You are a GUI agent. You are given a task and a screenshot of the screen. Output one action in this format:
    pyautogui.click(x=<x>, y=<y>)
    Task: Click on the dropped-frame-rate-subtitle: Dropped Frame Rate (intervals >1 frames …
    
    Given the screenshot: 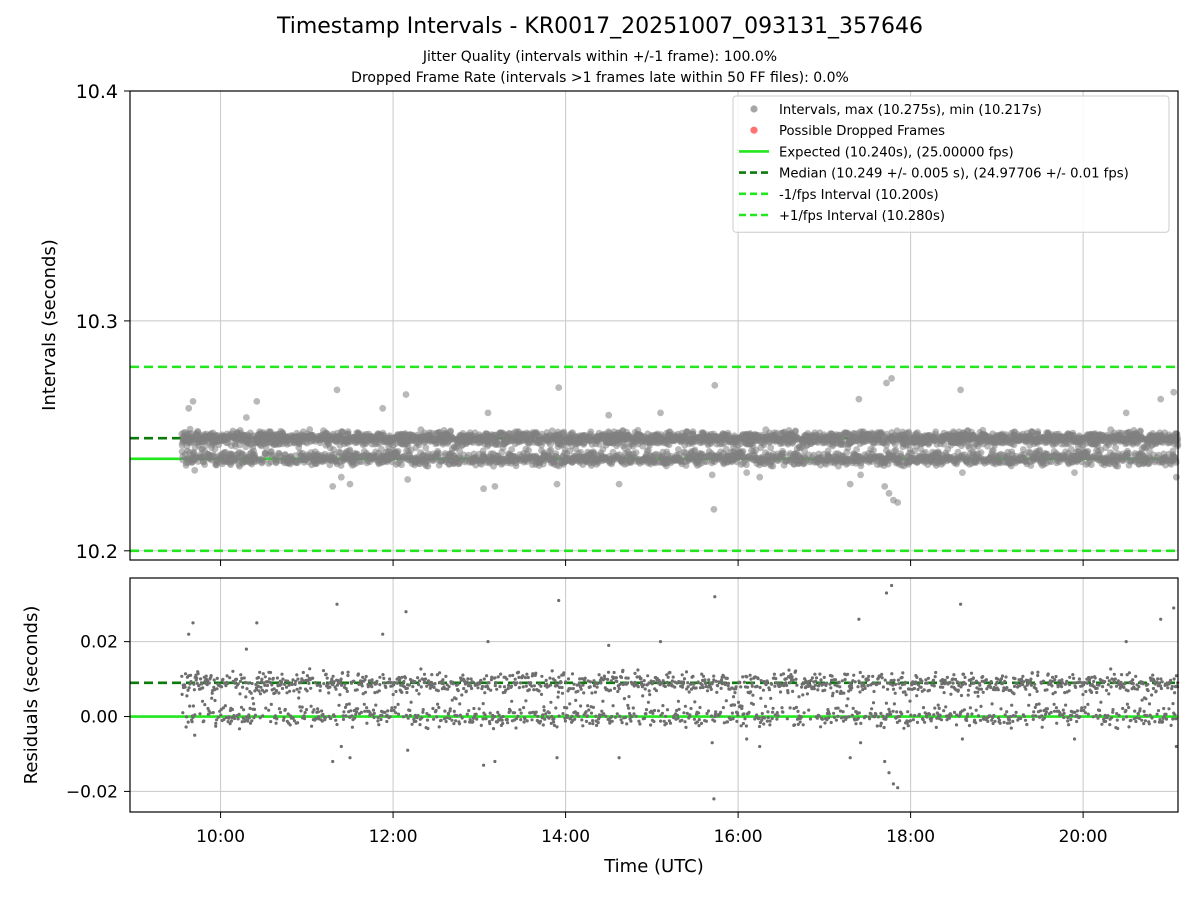 What is the action you would take?
    pyautogui.click(x=600, y=78)
    